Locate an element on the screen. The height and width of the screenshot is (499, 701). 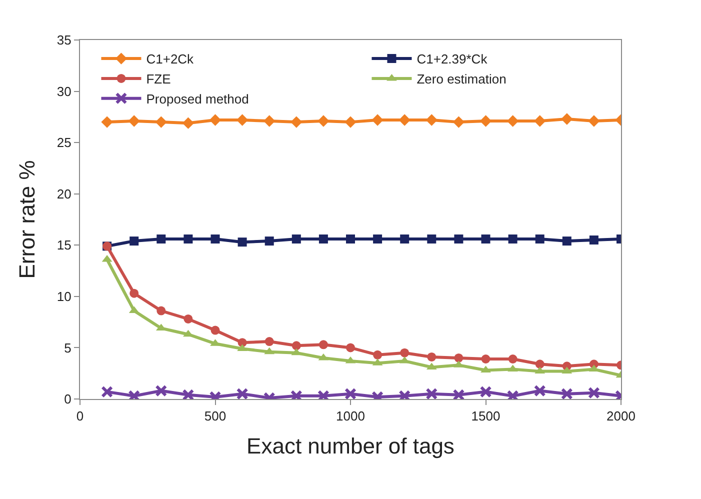
x-tick-label: 0 is located at coordinates (80, 416).